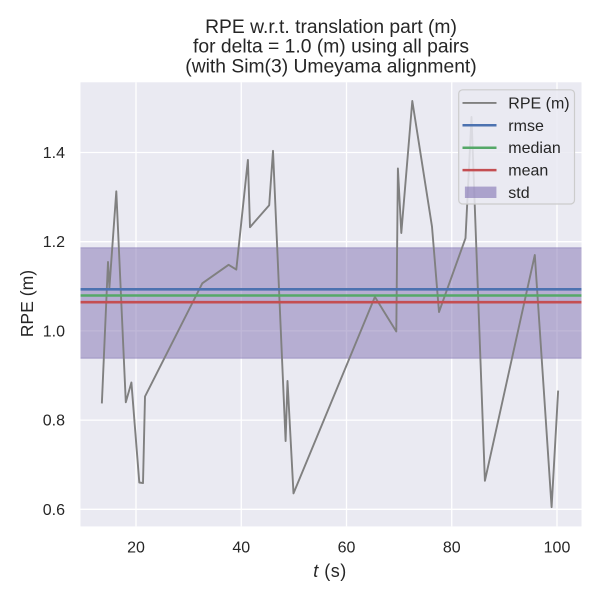  Describe the element at coordinates (54, 331) in the screenshot. I see `svg-text: 1.0` at that location.